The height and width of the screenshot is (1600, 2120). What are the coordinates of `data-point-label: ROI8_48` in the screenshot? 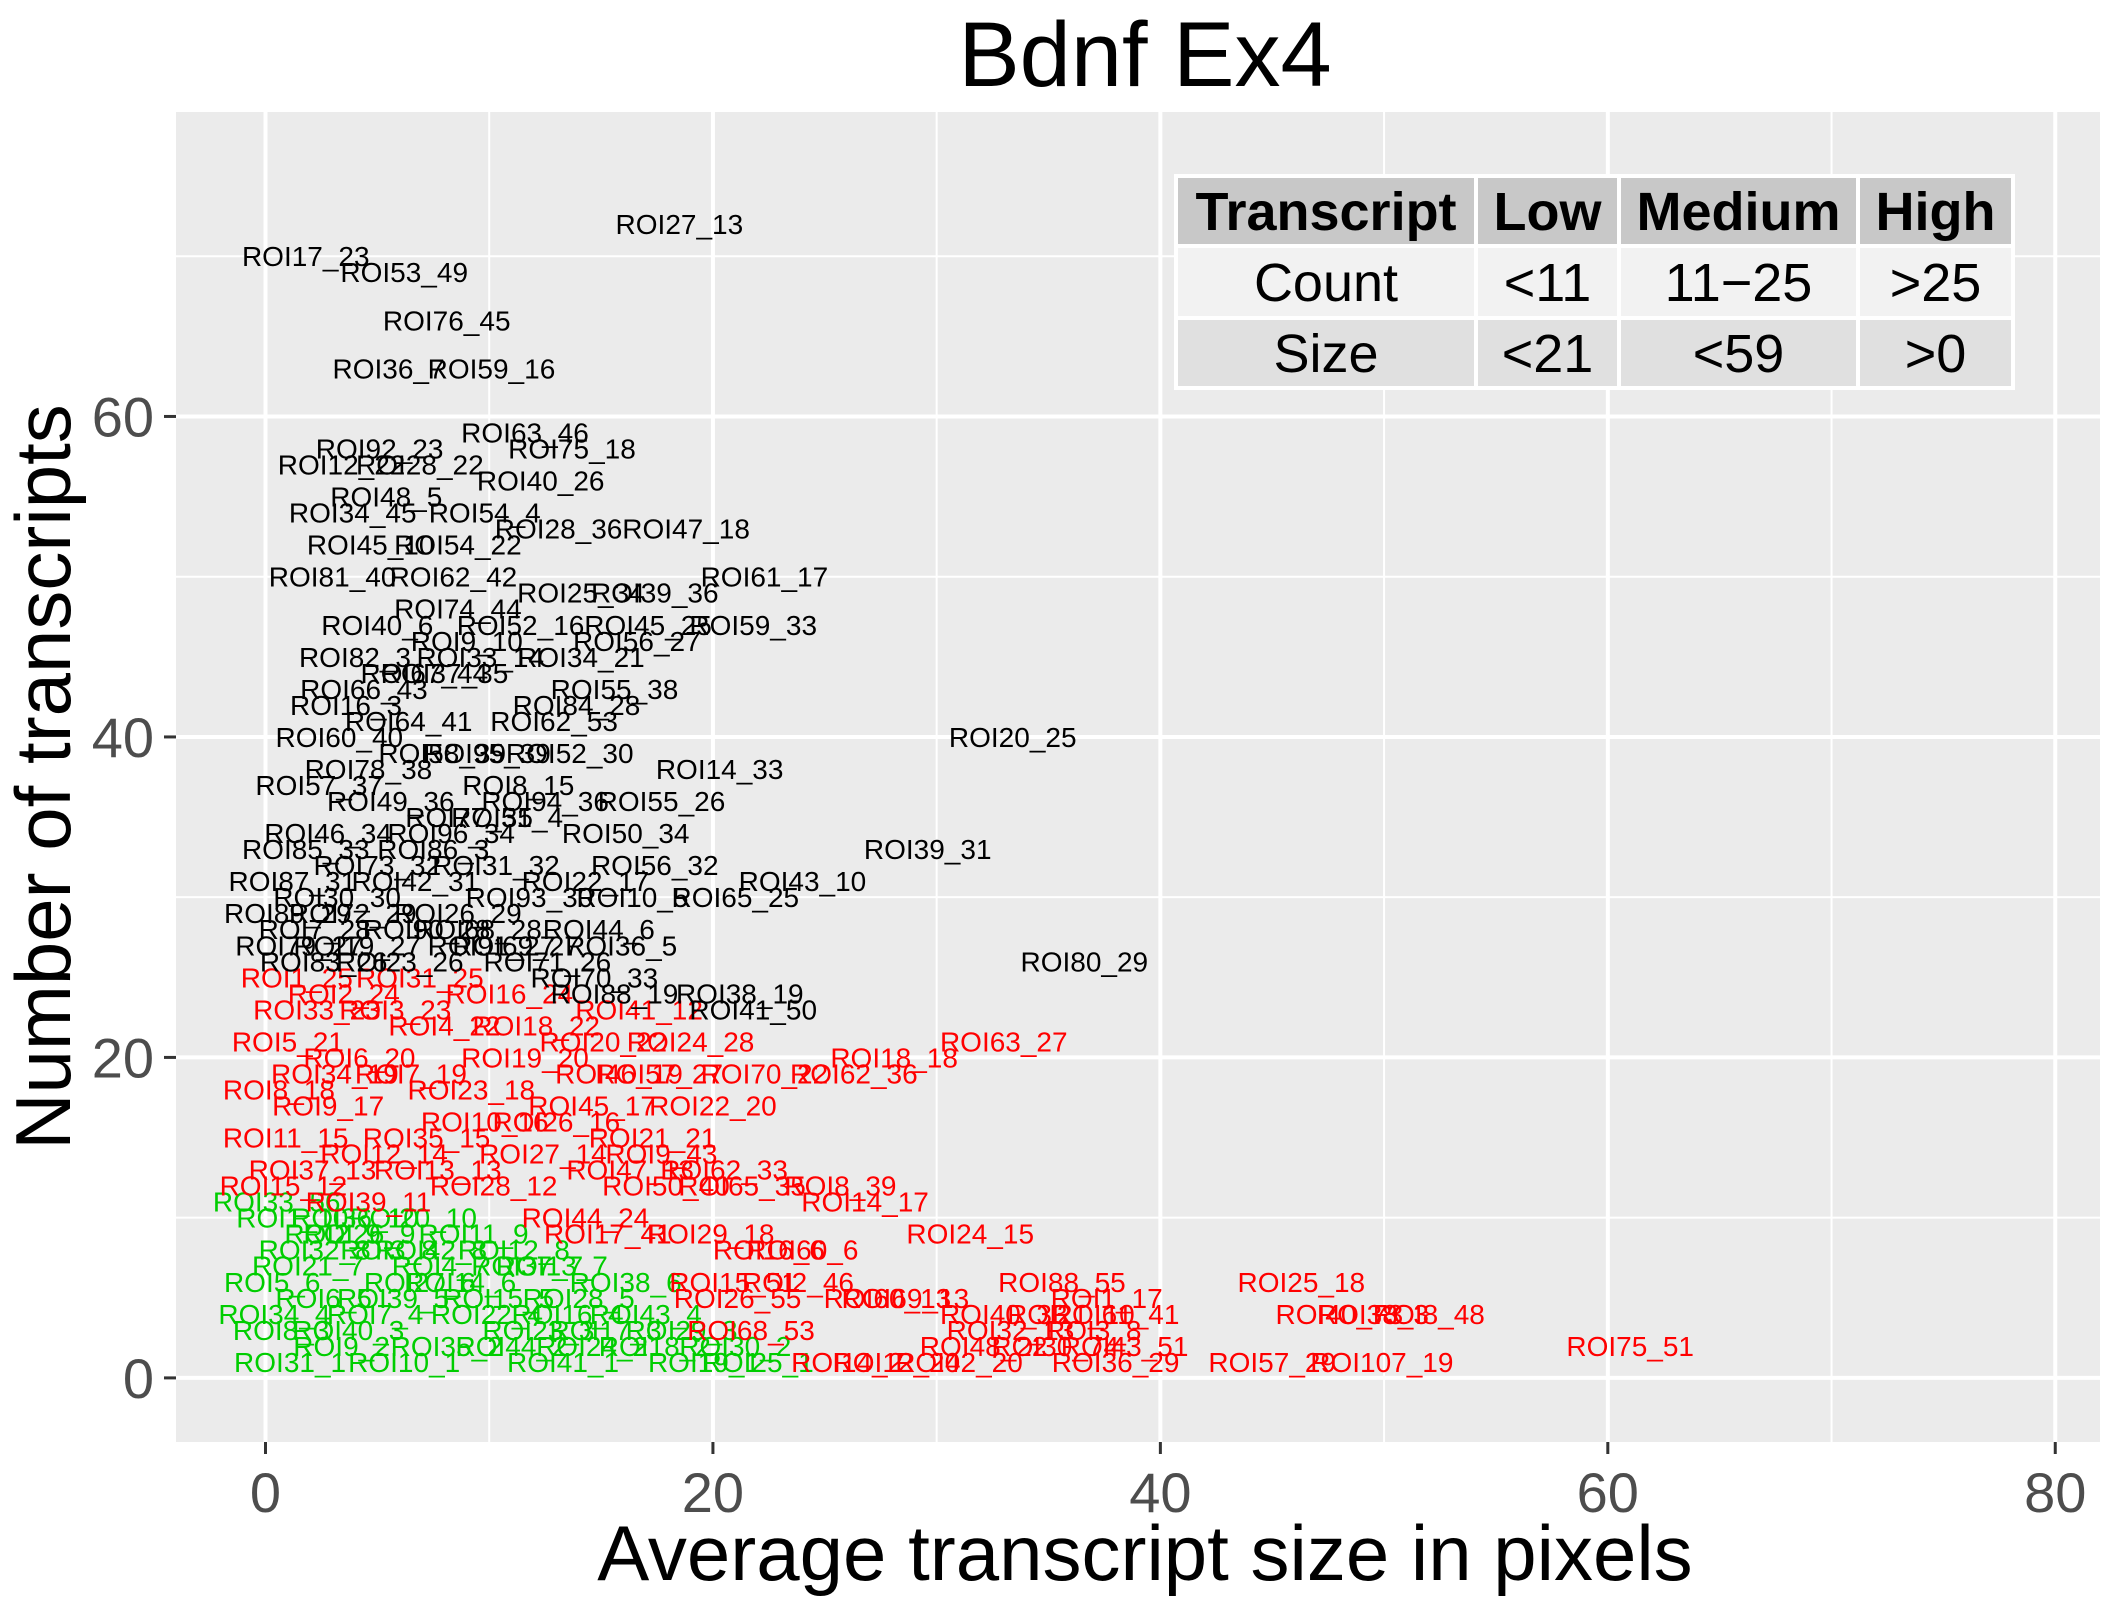 It's located at (1429, 1314).